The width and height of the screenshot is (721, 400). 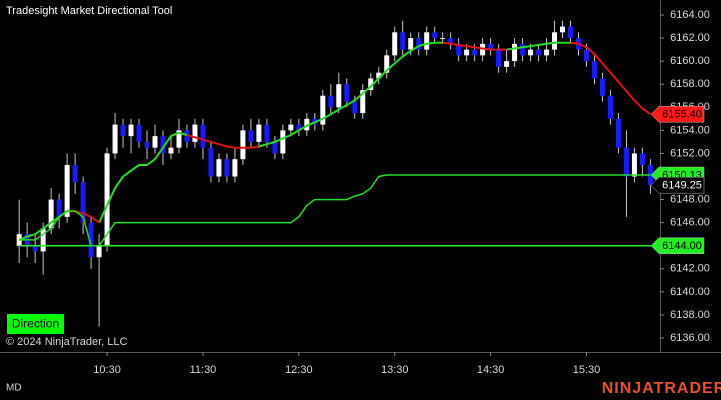 What do you see at coordinates (690, 338) in the screenshot?
I see `y-tick-label: 6136.00` at bounding box center [690, 338].